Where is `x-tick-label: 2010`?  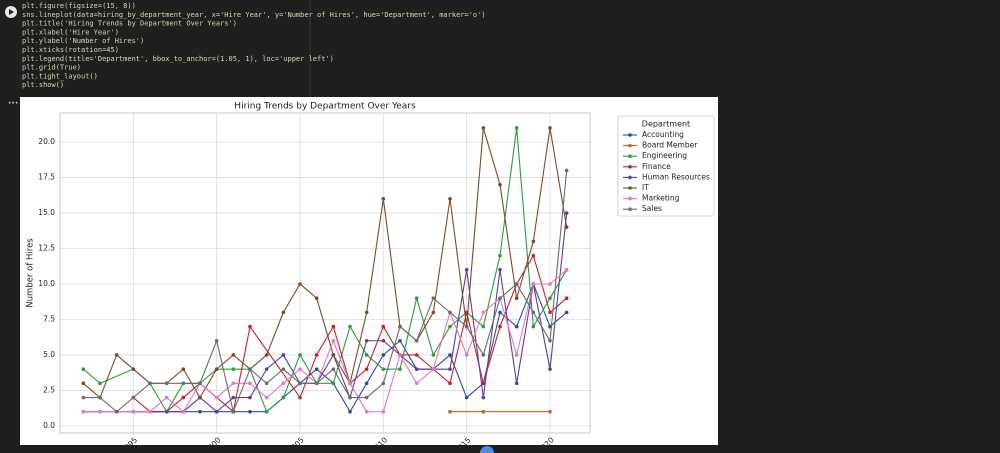 x-tick-label: 2010 is located at coordinates (379, 444).